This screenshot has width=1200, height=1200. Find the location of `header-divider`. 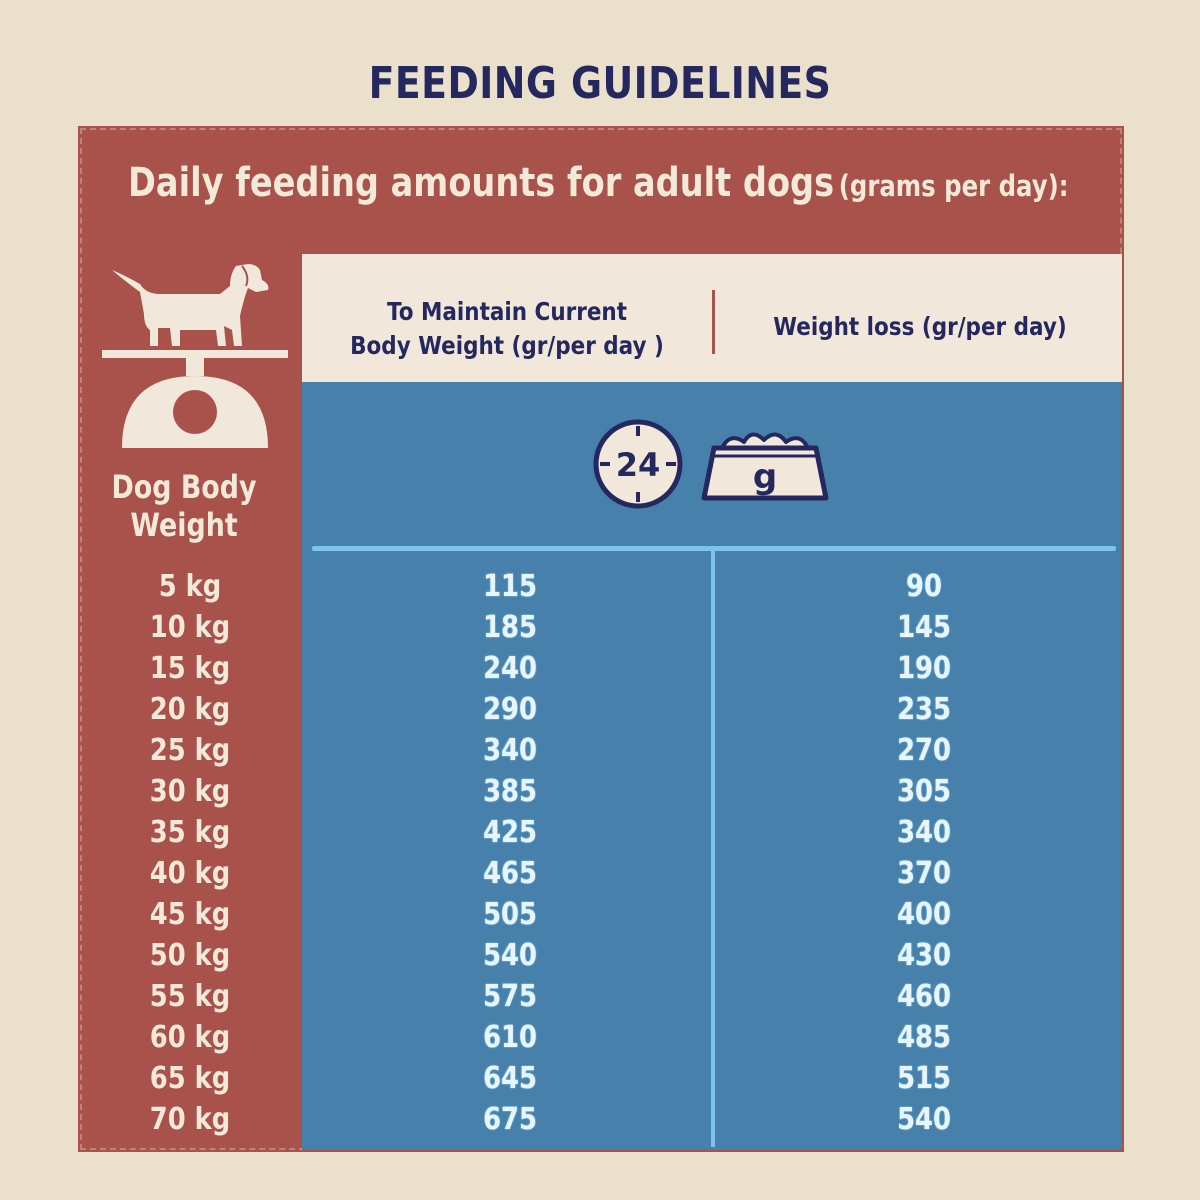

header-divider is located at coordinates (713, 322).